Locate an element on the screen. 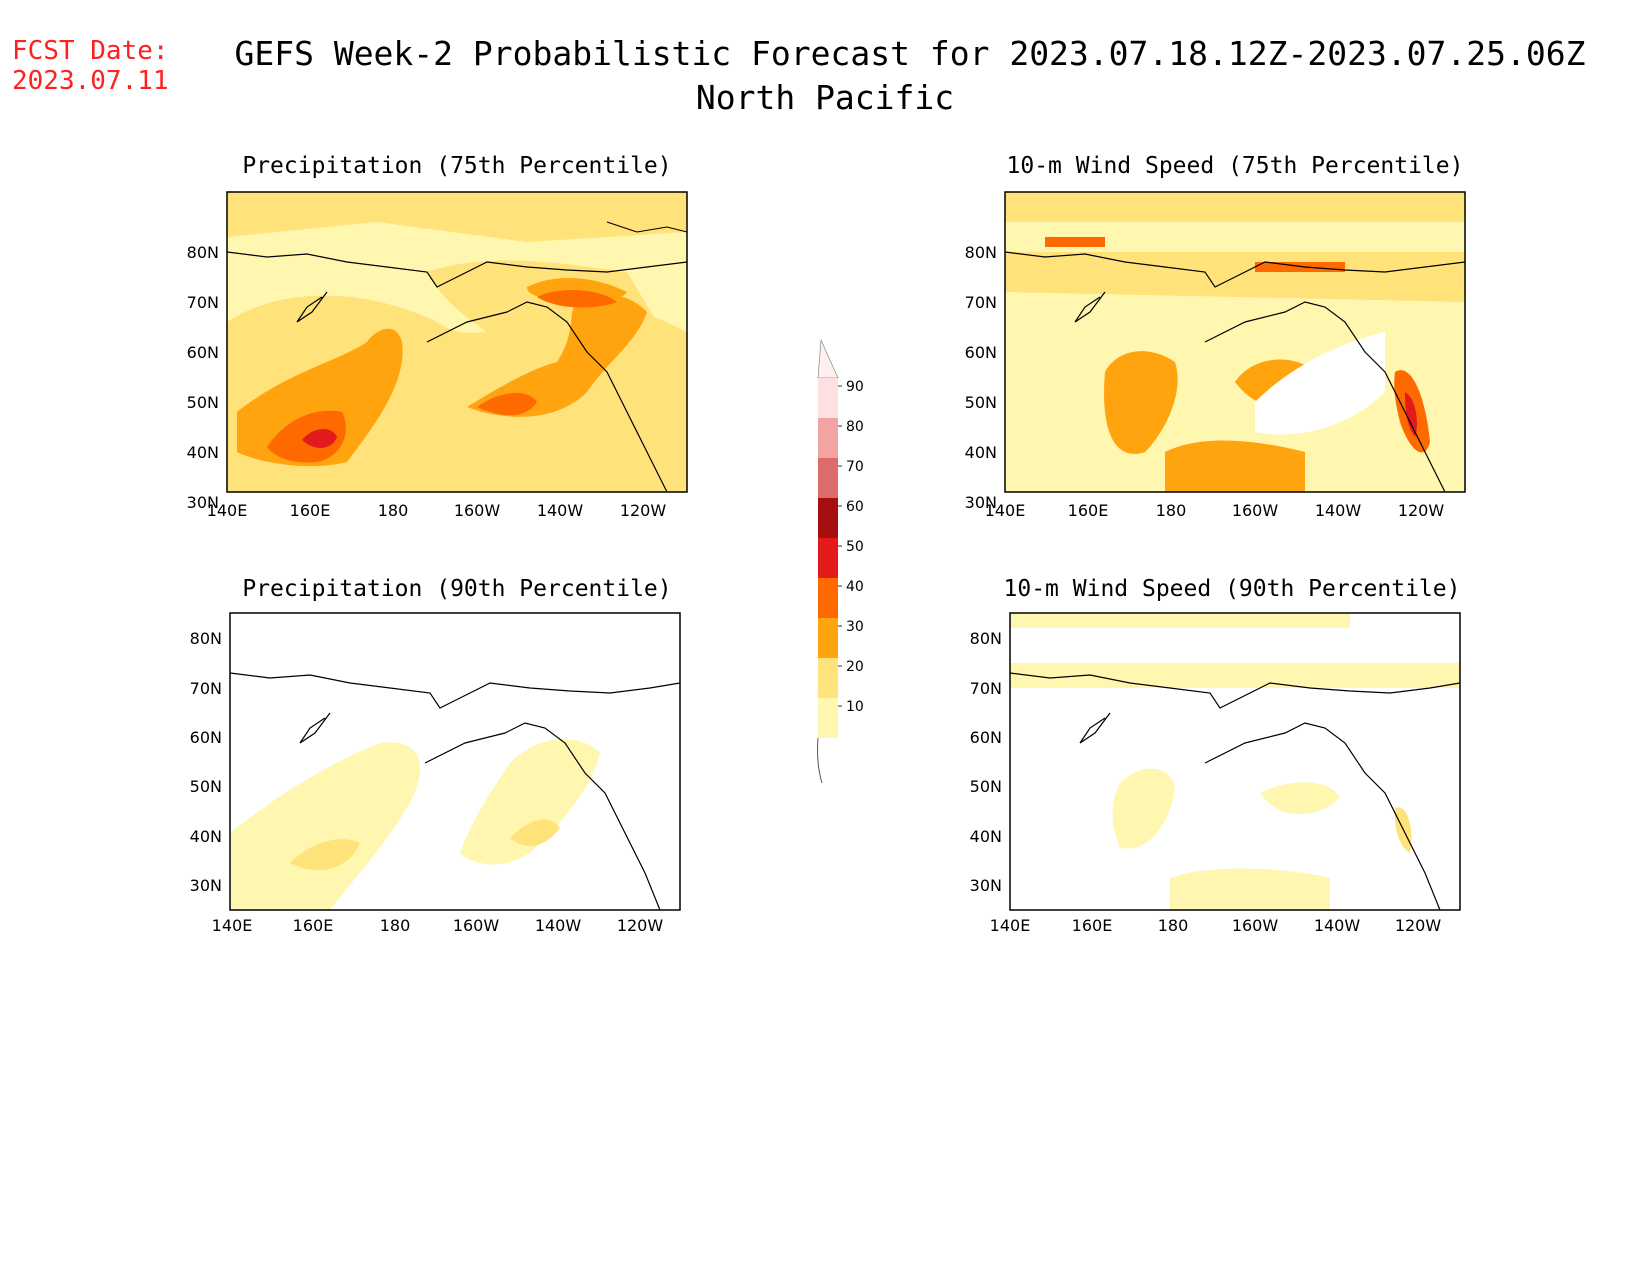 The image size is (1650, 1275). forecast-date-label: FCST Date: 2023.07.11 is located at coordinates (90, 66).